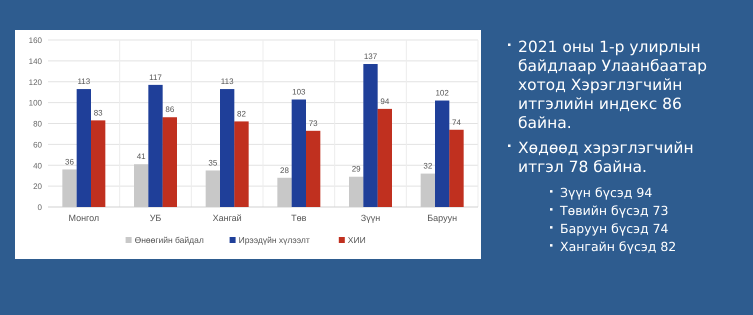 This screenshot has width=753, height=315. What do you see at coordinates (606, 192) in the screenshot?
I see `text: Зүүн бүсэд 94` at bounding box center [606, 192].